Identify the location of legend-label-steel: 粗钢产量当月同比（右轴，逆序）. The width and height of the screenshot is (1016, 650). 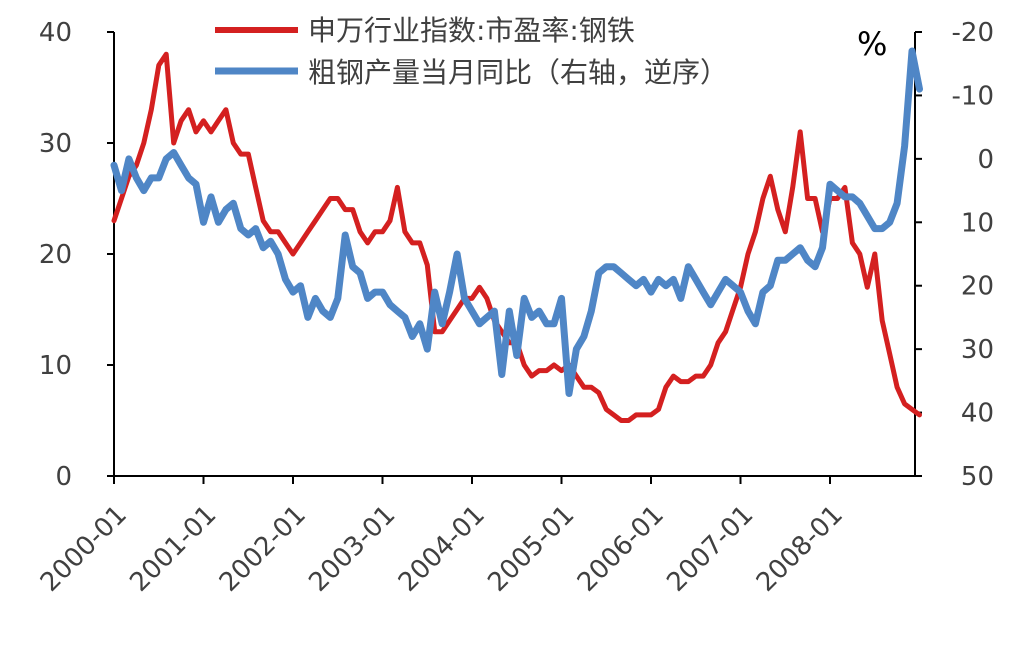
(518, 72).